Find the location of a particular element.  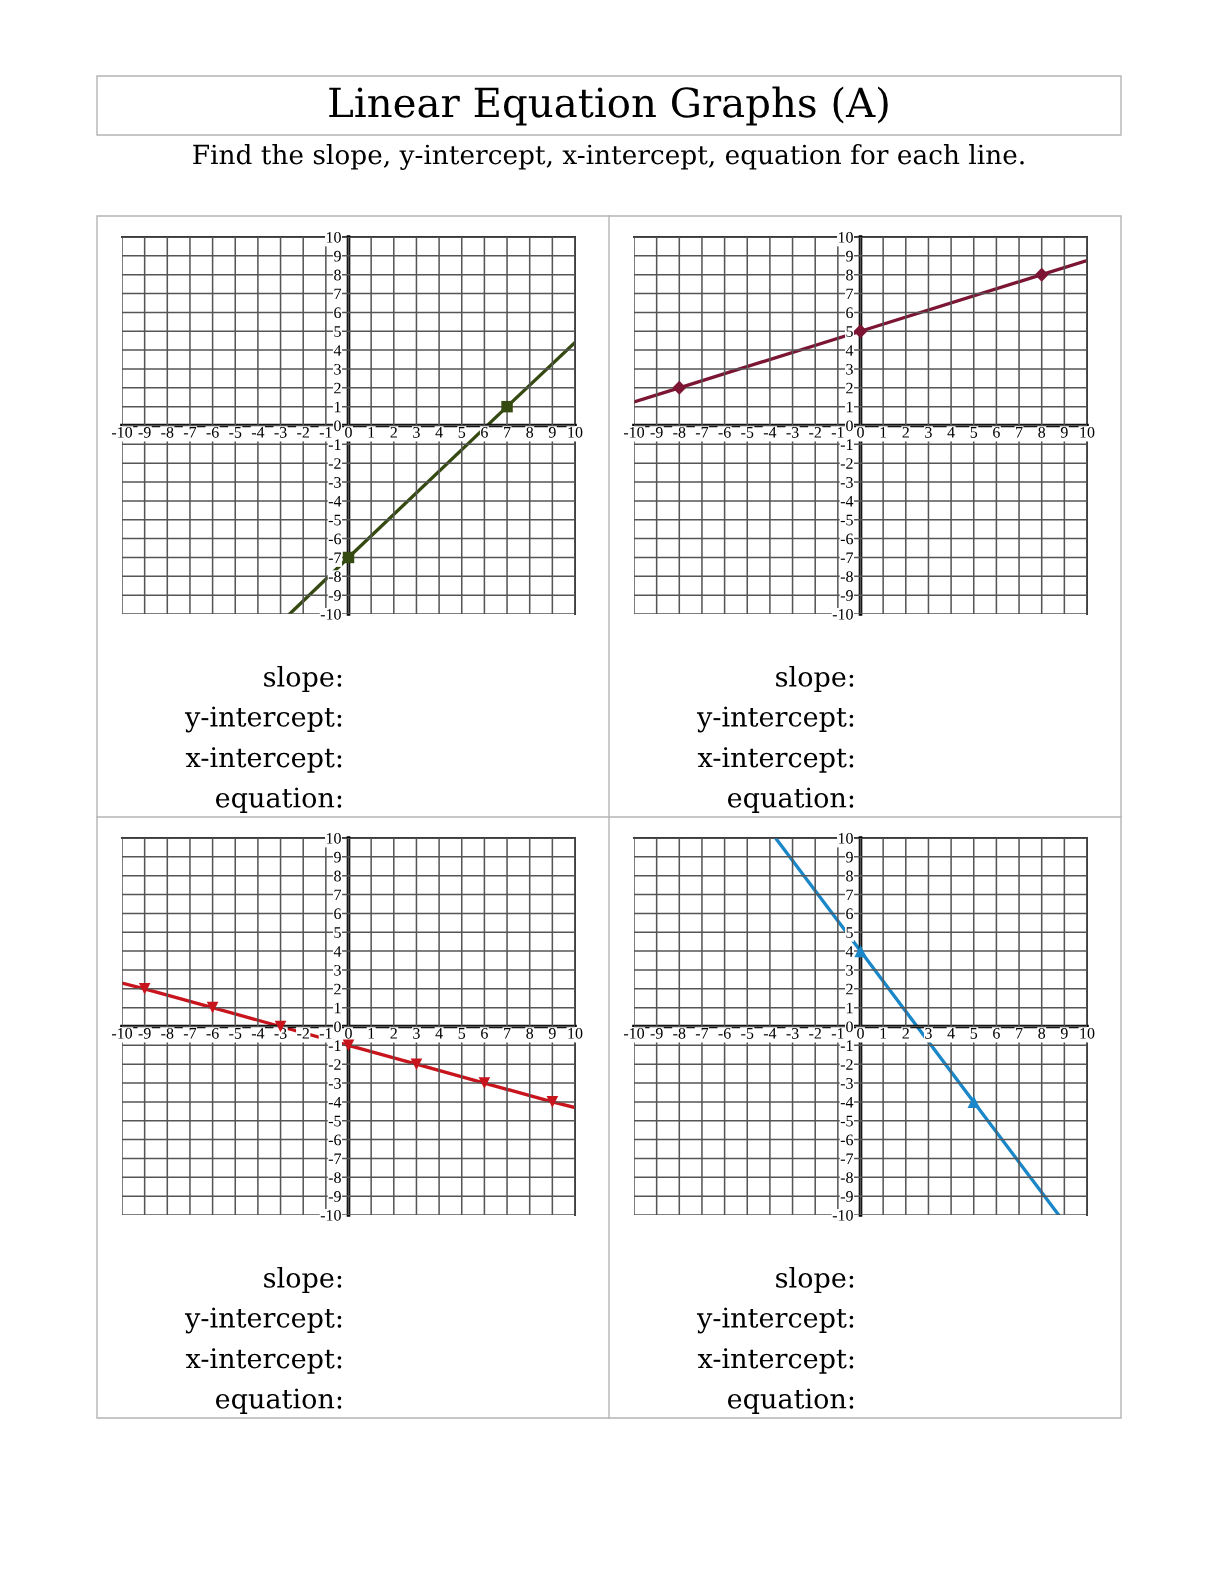

y-tick-label: 3 is located at coordinates (337, 970).